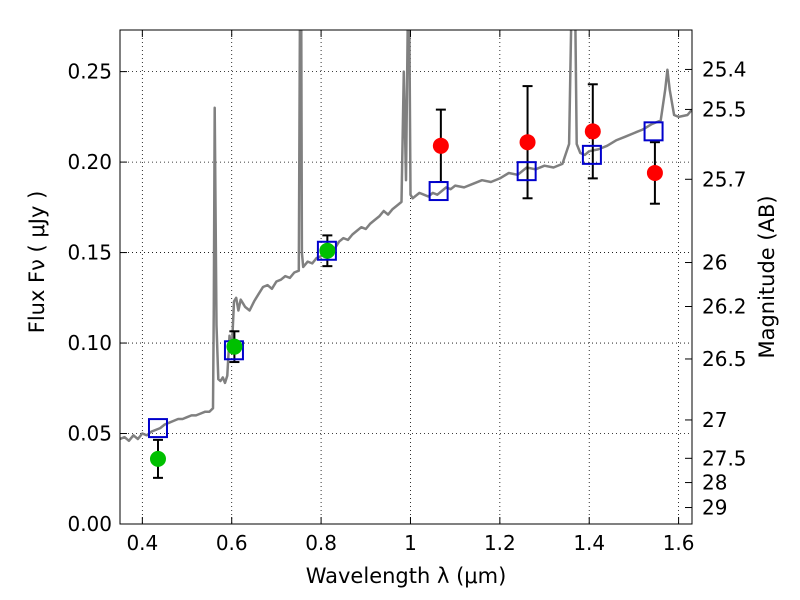 The image size is (800, 600). I want to click on x-axis-label: Wavelength λ (μm), so click(406, 576).